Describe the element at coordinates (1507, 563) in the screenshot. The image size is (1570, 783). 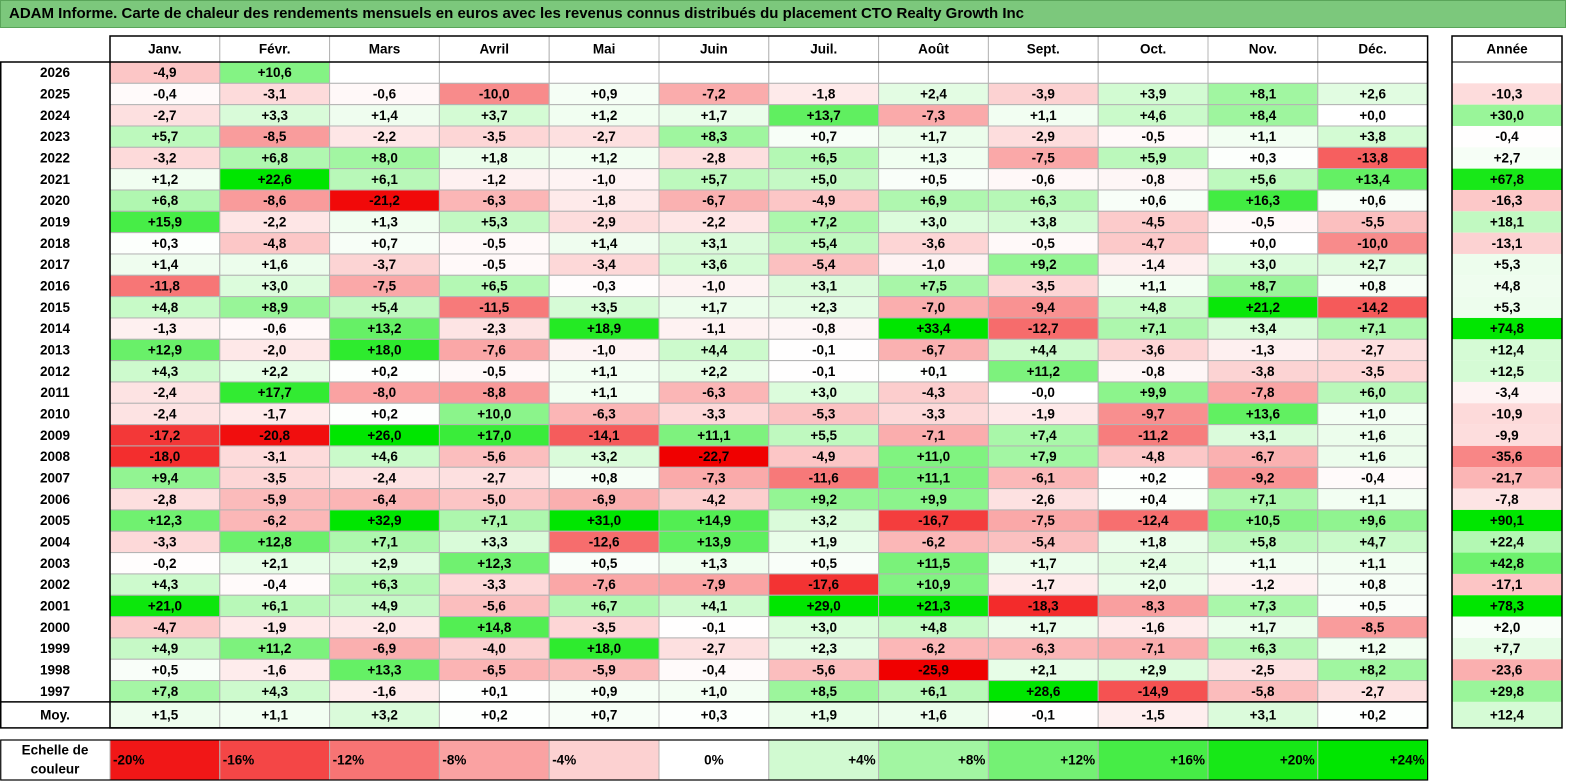
I see `annual-value: +42,8` at that location.